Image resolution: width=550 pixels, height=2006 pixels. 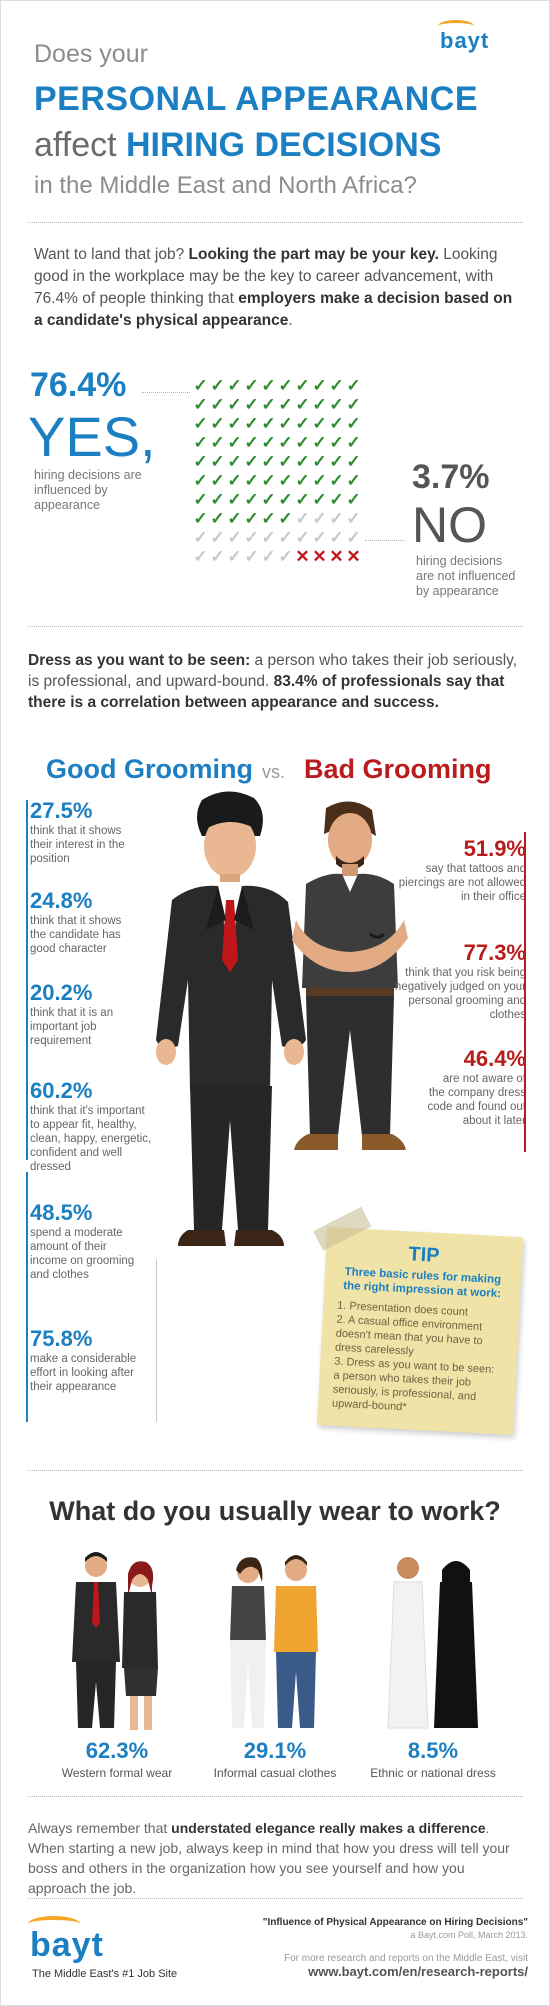 What do you see at coordinates (139, 660) in the screenshot?
I see `dress-bold-lead: Dress as you want to be seen:` at bounding box center [139, 660].